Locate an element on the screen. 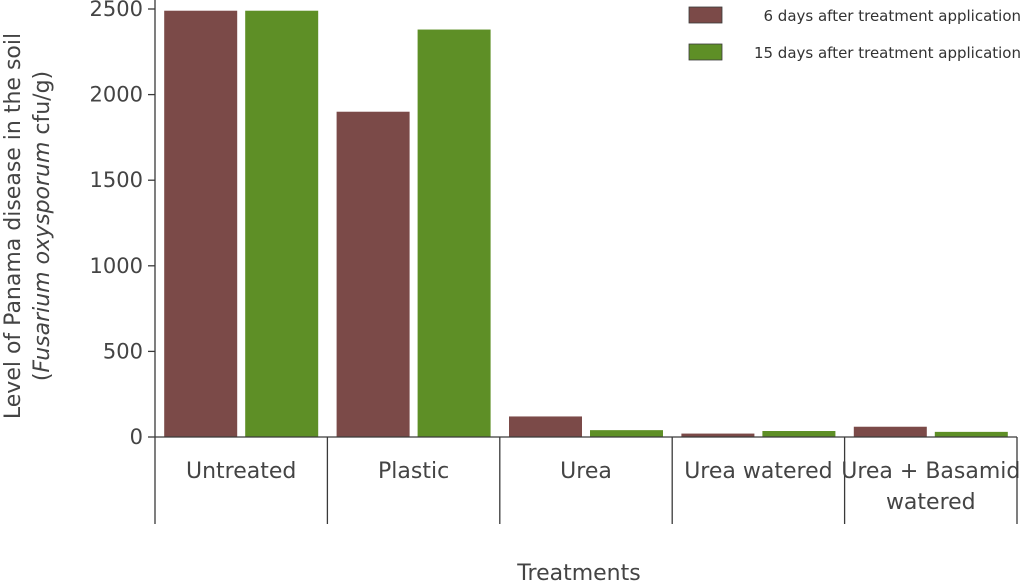 The width and height of the screenshot is (1024, 588). y-axis-subtitle-rest: cfu/g) is located at coordinates (42, 106).